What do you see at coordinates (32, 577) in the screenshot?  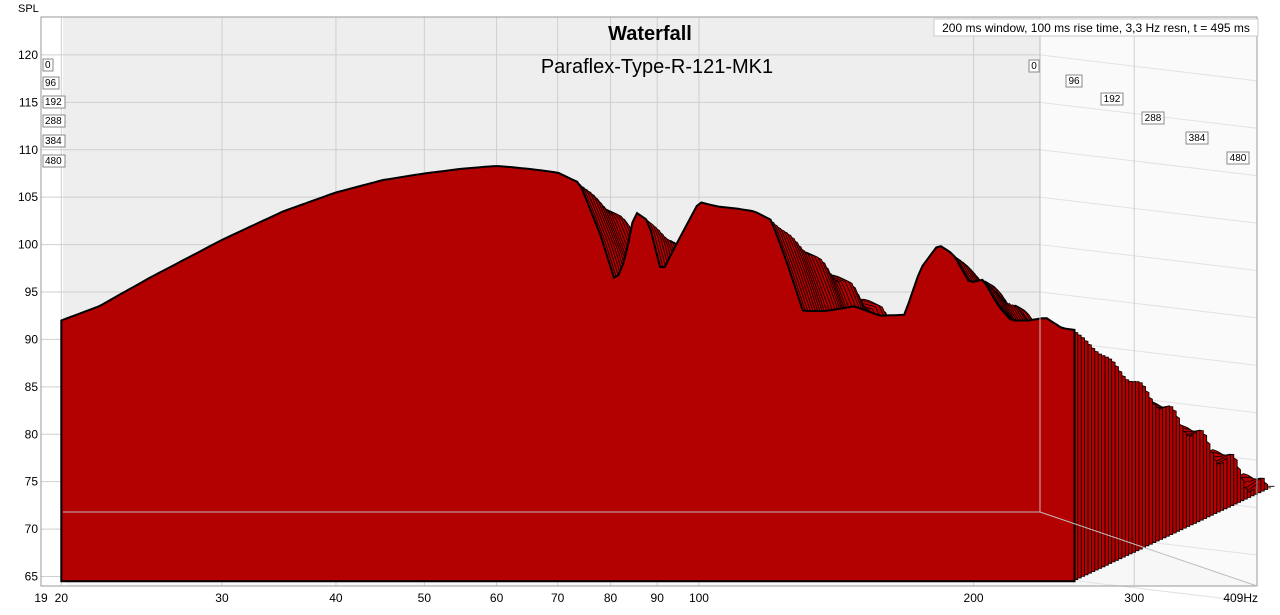 I see `y-tick-label: 65` at bounding box center [32, 577].